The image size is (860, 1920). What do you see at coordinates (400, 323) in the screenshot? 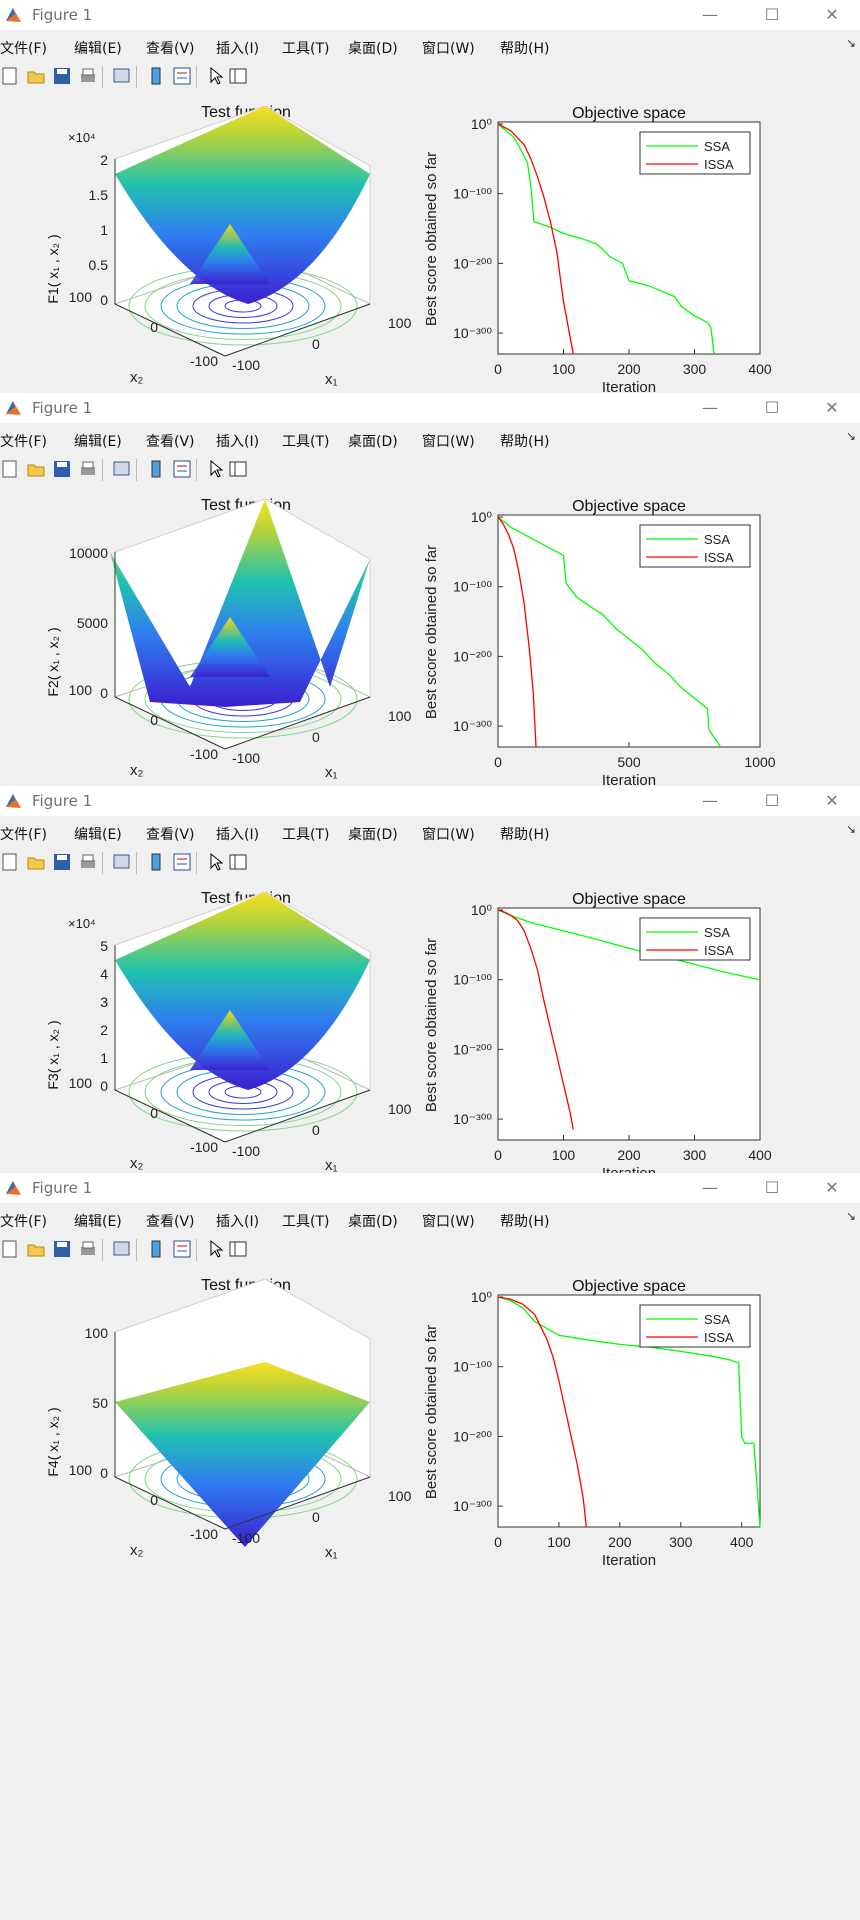
I see `x1-tick-label: 100` at bounding box center [400, 323].